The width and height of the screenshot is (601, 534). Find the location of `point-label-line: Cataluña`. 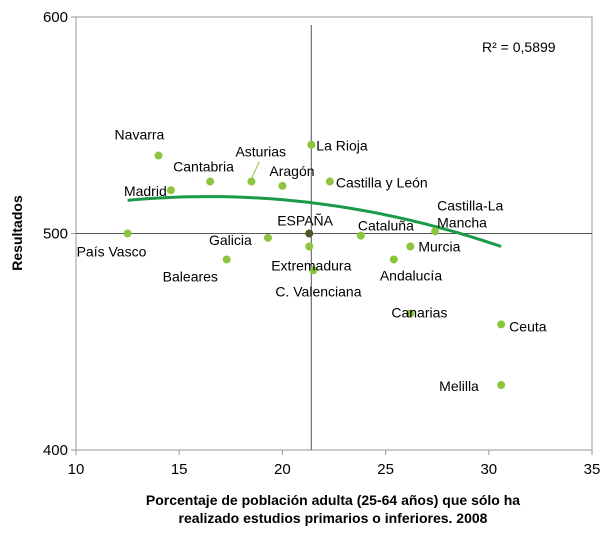

point-label-line: Cataluña is located at coordinates (386, 226).